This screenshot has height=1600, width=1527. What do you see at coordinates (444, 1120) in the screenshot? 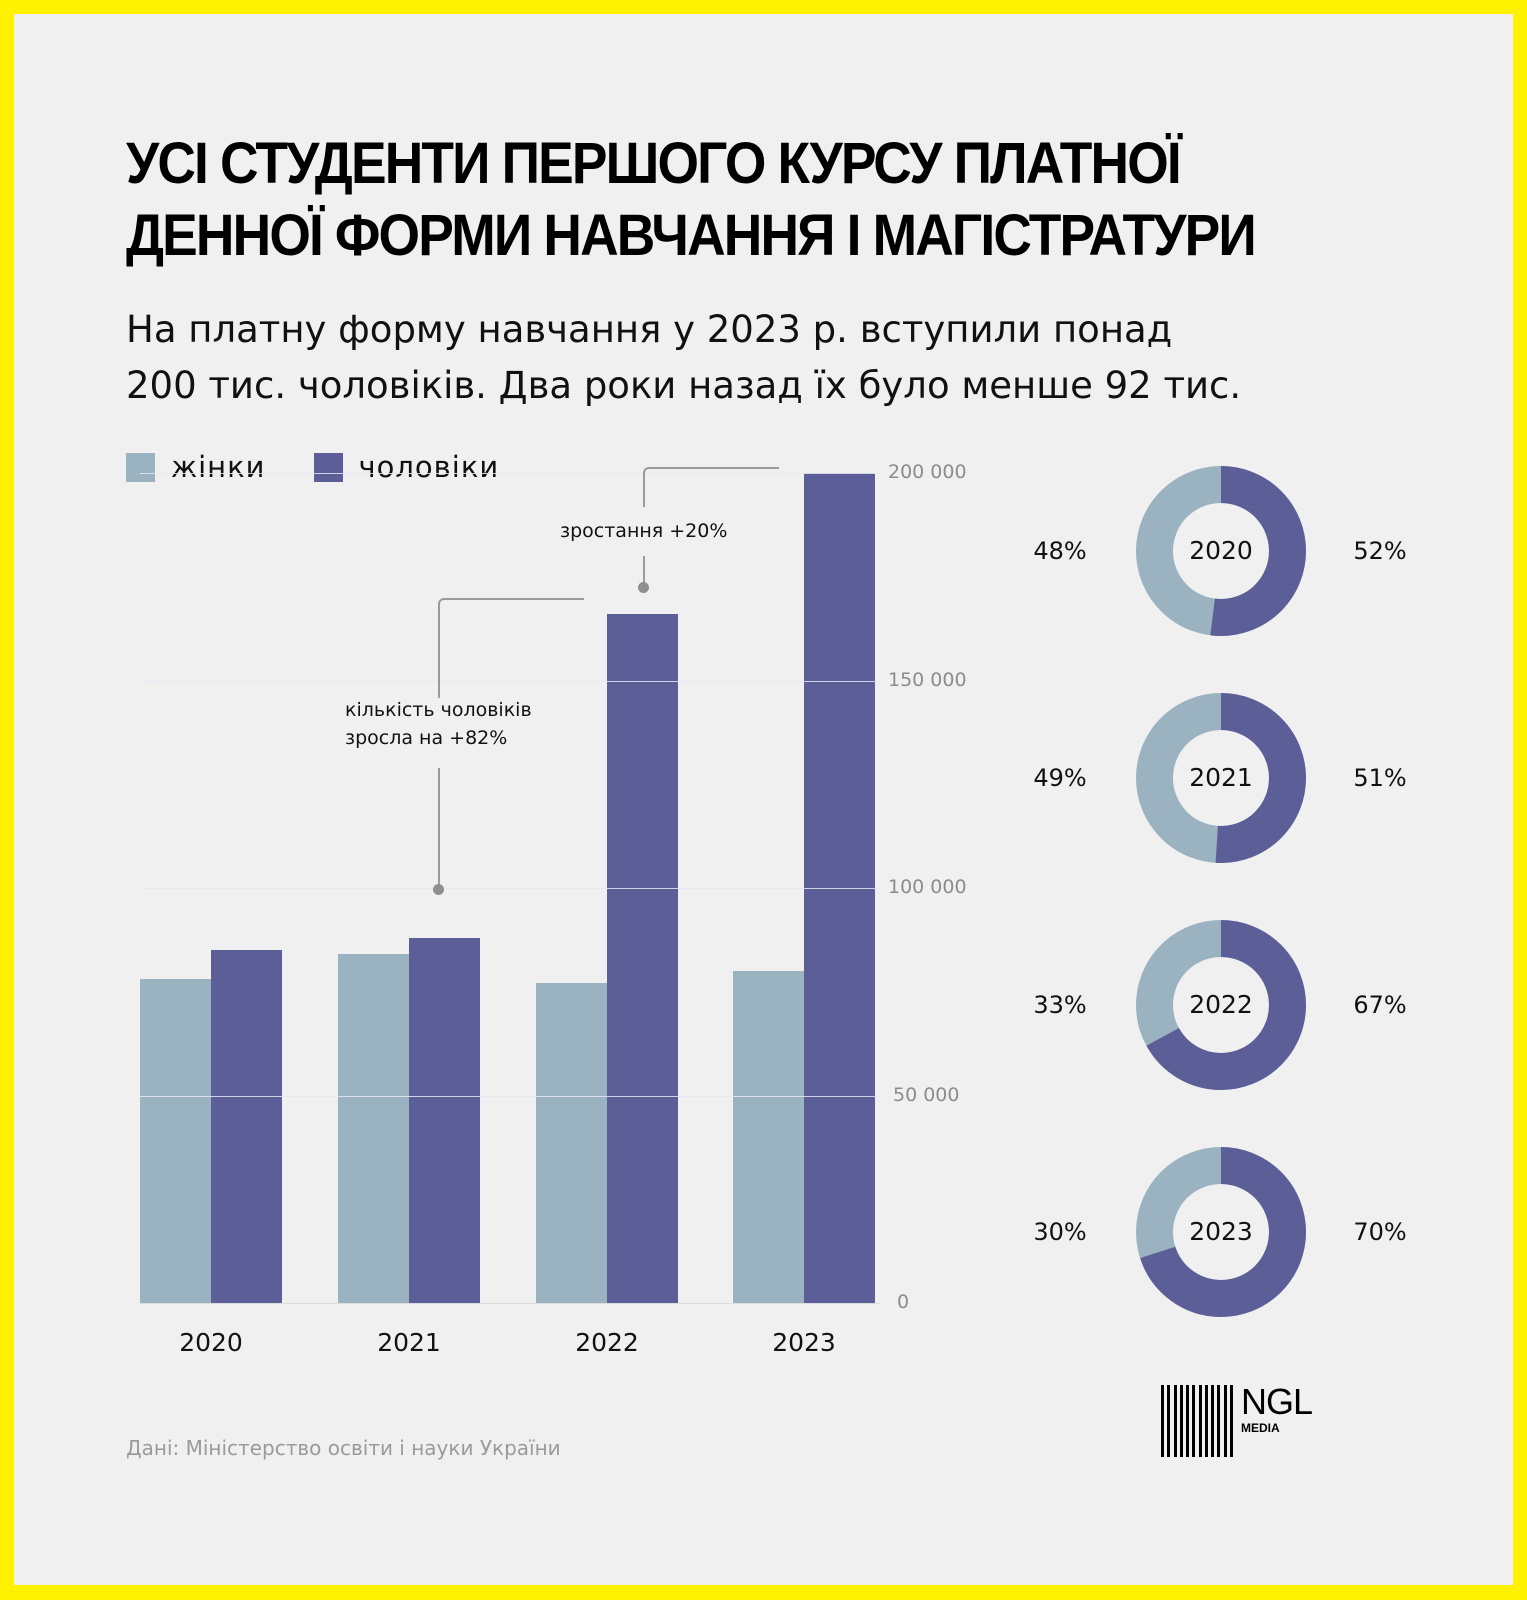
I see `bar-men-2021` at bounding box center [444, 1120].